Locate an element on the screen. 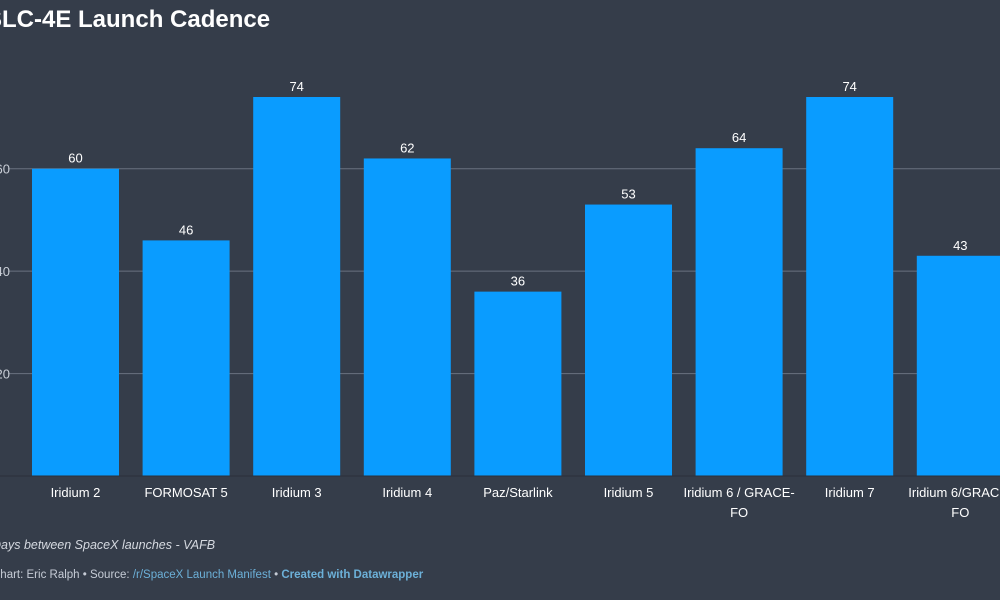 The height and width of the screenshot is (600, 1000). bar-value-label: 53 is located at coordinates (628, 194).